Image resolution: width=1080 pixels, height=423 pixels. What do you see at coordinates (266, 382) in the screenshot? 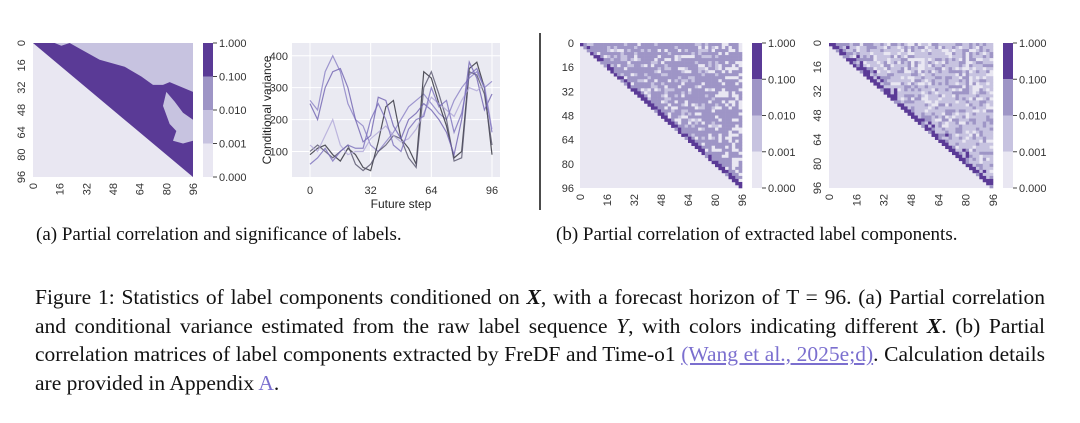
I see `appendix-link: A` at bounding box center [266, 382].